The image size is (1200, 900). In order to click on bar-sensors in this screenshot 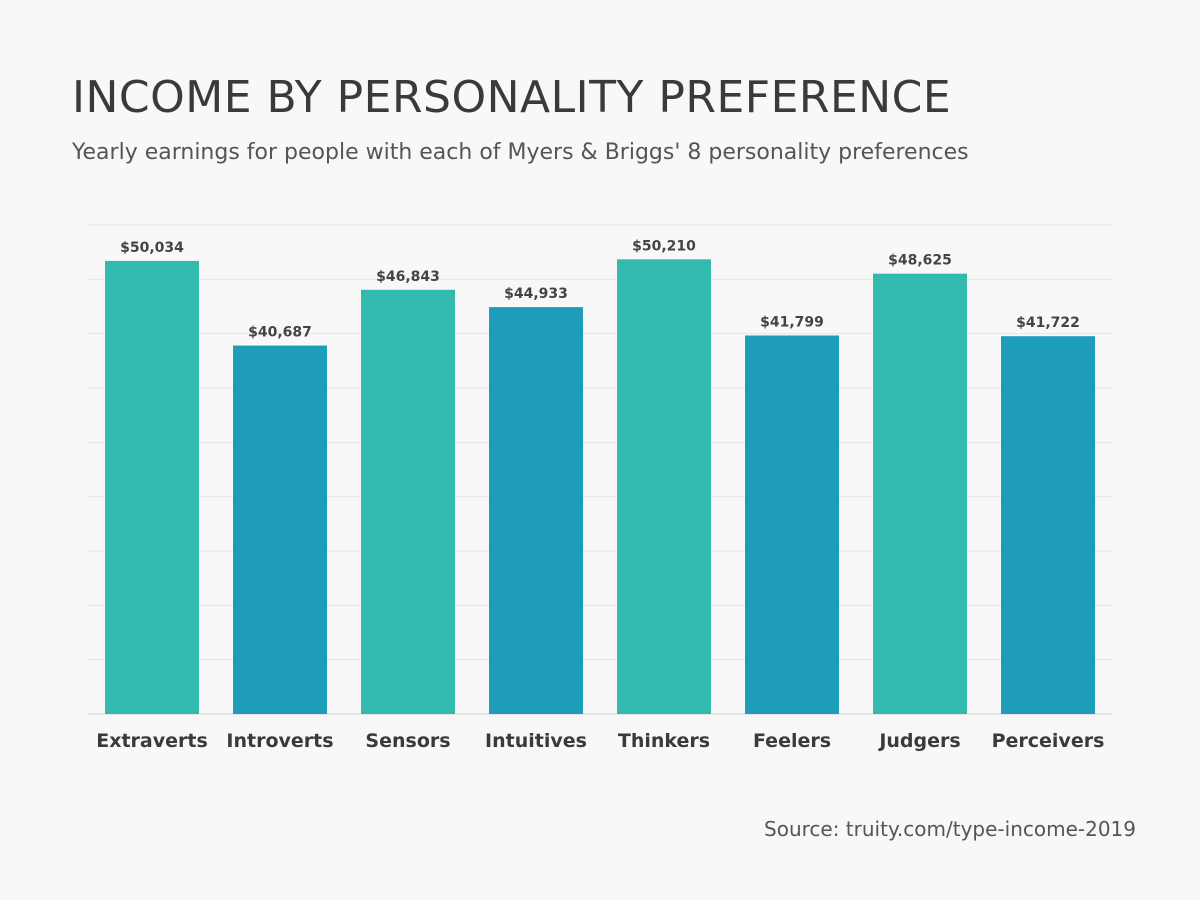, I will do `click(408, 501)`.